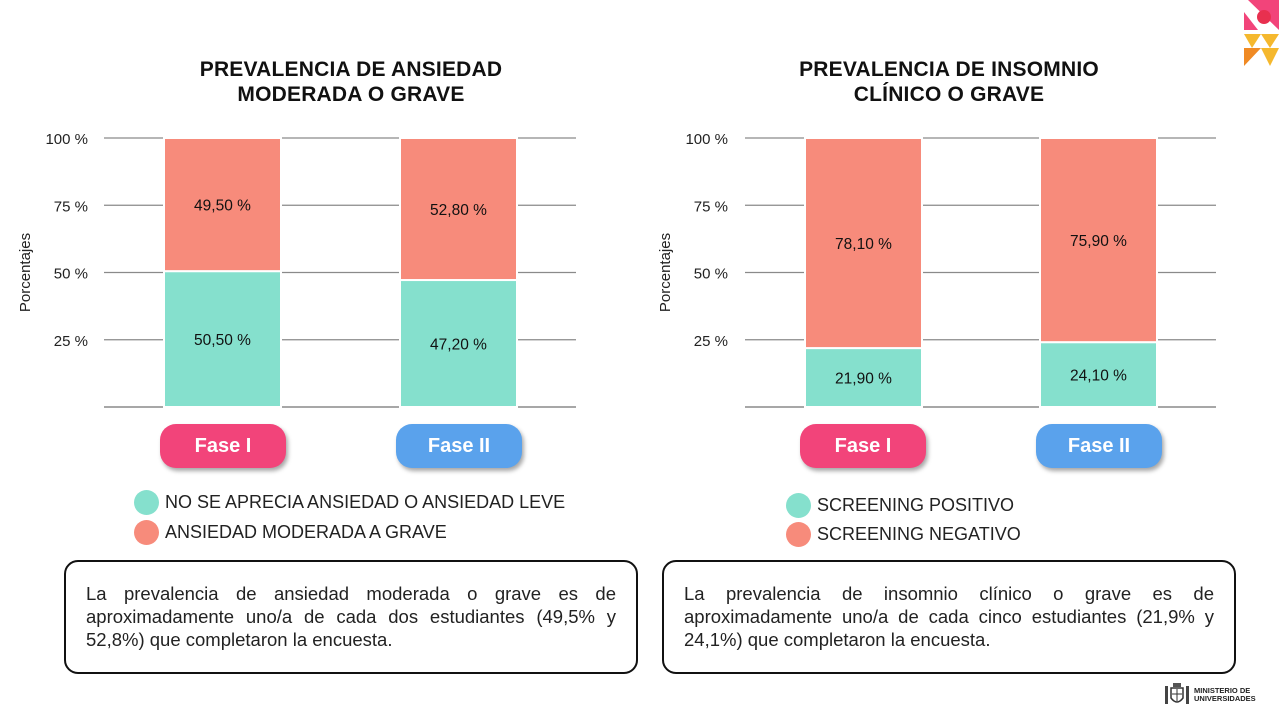  Describe the element at coordinates (66, 139) in the screenshot. I see `chart1-y-tick-label: 100 %` at that location.